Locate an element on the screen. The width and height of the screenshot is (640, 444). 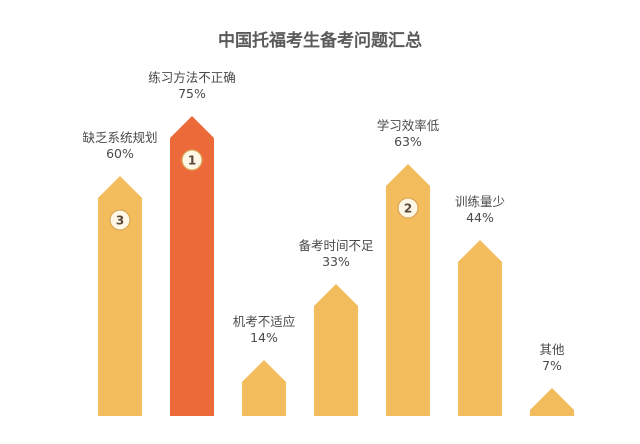
rank-label-2: 1 is located at coordinates (192, 161).